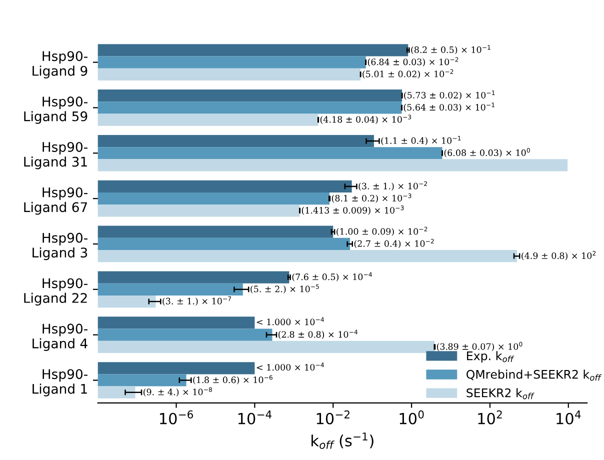 Image resolution: width=604 pixels, height=460 pixels. I want to click on data-label: (3. ± 1.) × 10$^{−7}$, so click(197, 301).